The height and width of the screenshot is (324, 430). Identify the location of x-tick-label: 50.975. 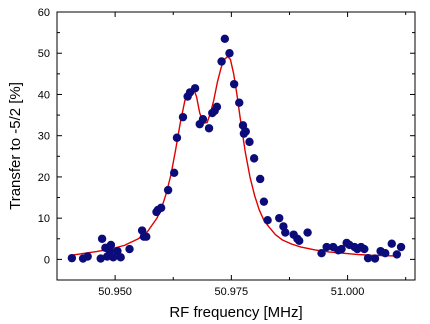
(232, 292).